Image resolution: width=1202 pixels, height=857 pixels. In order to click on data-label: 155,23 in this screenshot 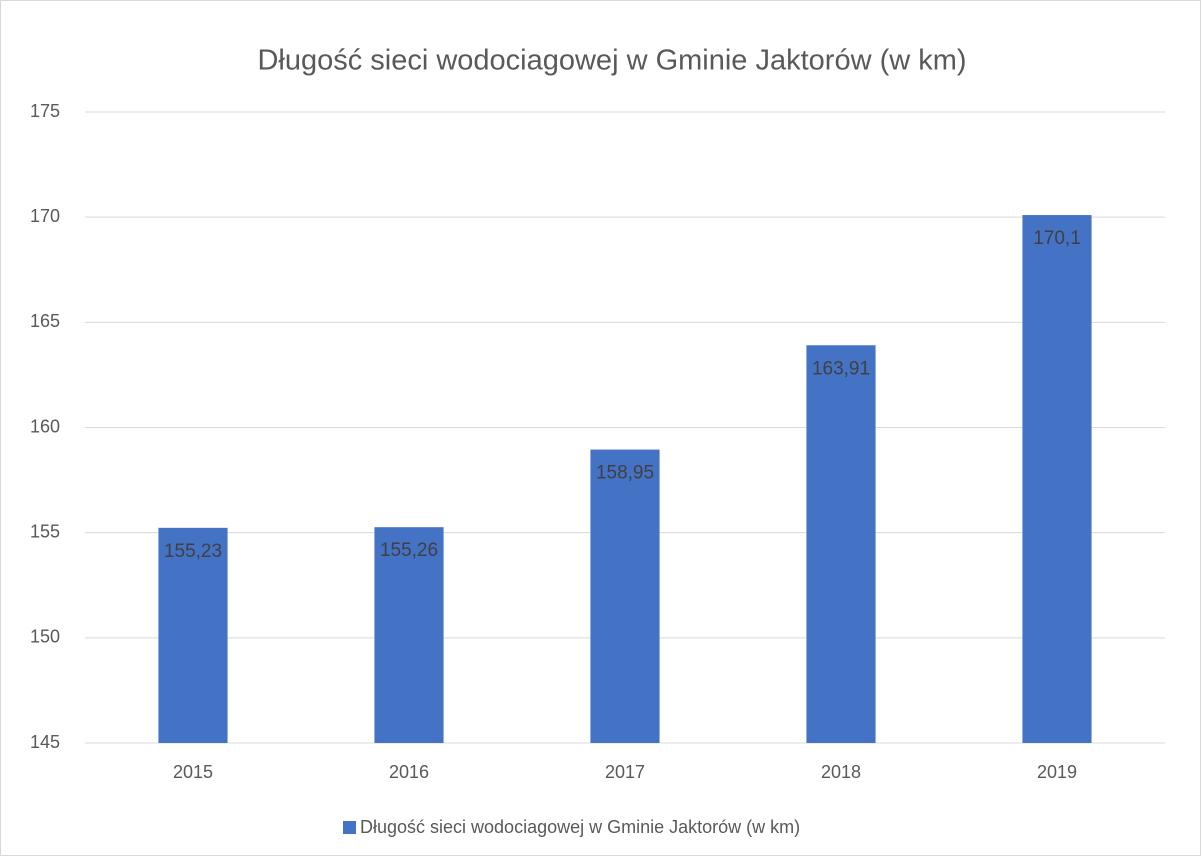, I will do `click(193, 551)`.